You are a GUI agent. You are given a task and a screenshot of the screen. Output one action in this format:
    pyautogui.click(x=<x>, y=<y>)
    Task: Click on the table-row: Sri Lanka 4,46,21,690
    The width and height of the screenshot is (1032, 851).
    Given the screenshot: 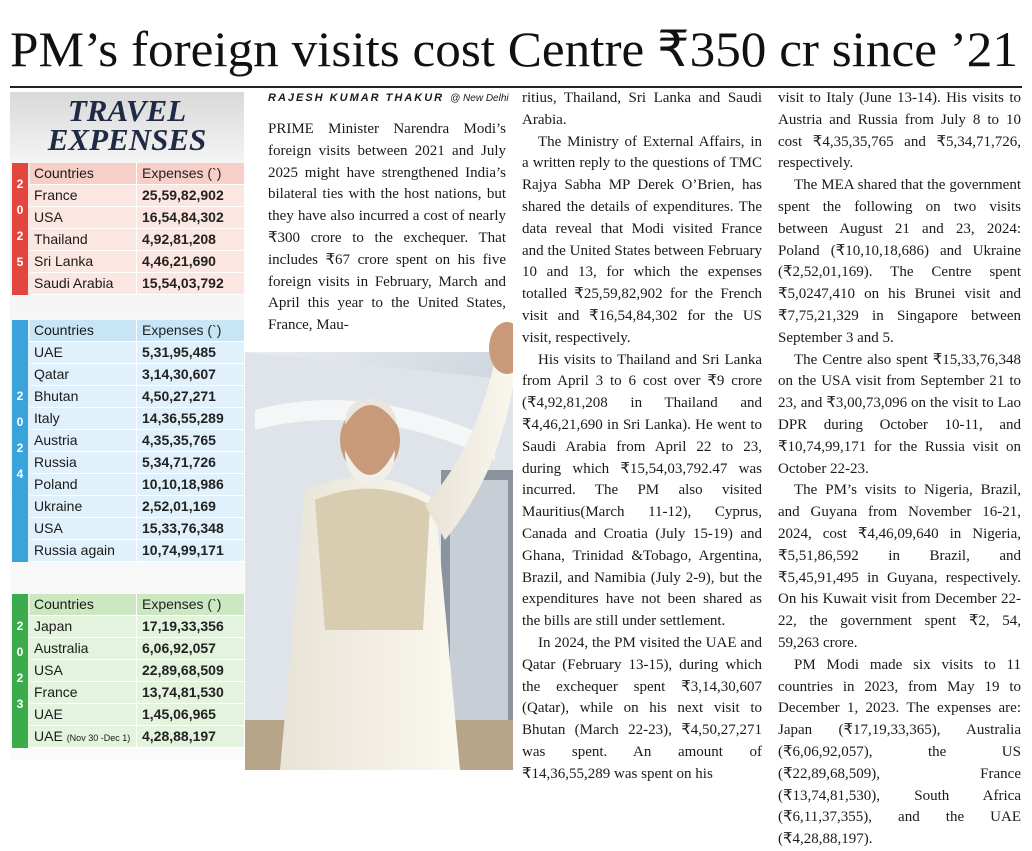 What is the action you would take?
    pyautogui.click(x=137, y=262)
    